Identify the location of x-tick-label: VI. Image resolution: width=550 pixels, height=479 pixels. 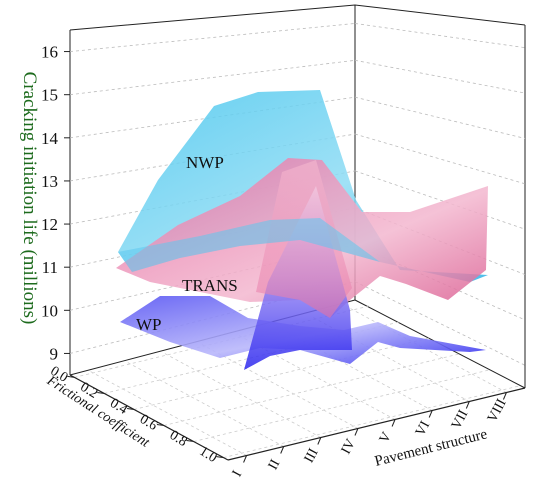
(423, 429).